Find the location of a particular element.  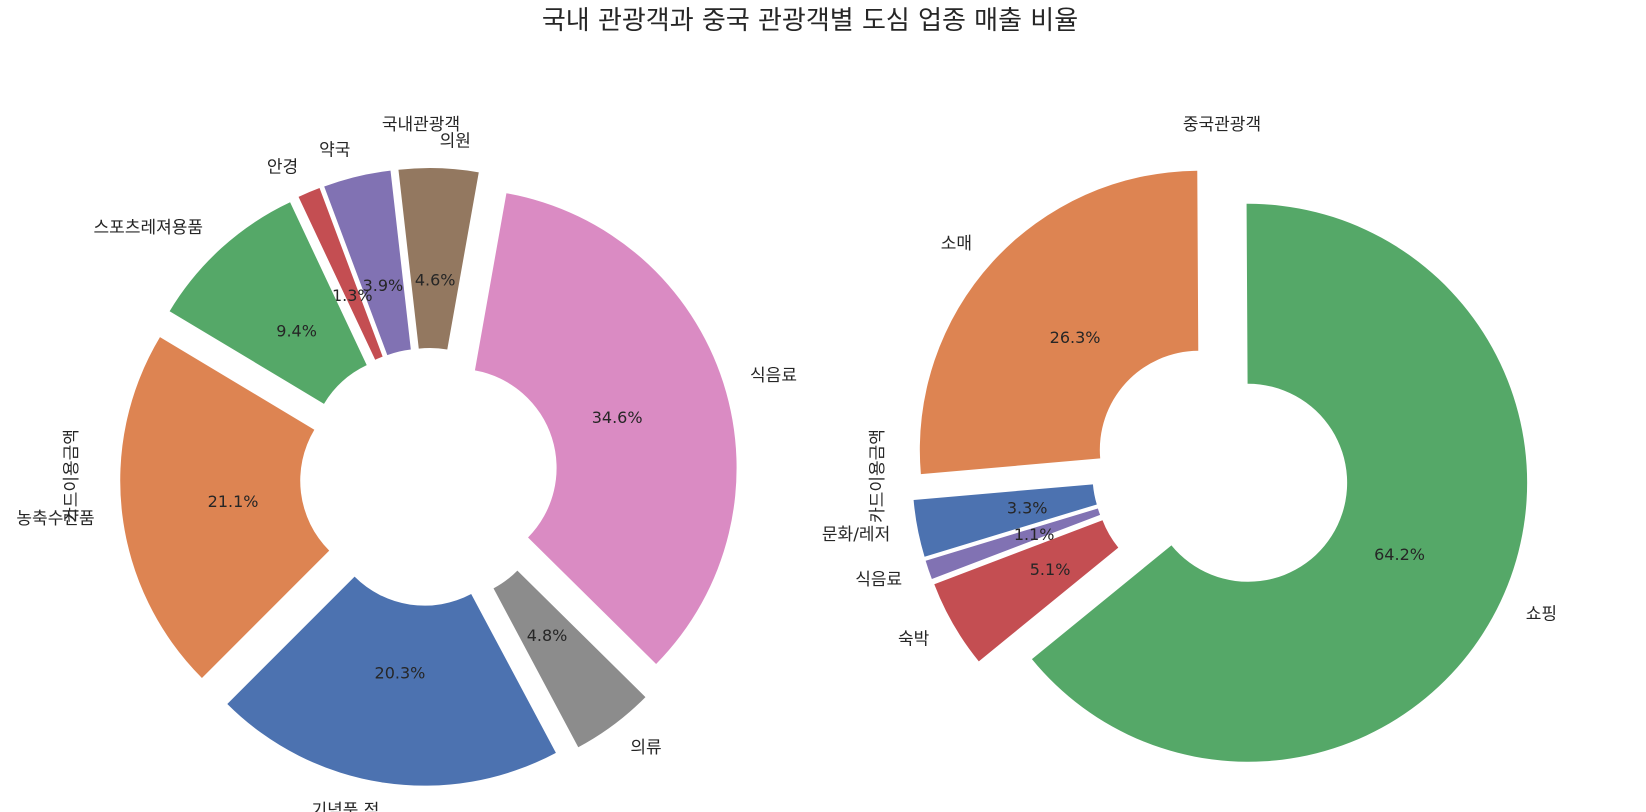

slice-percent-china-2: 5.1% is located at coordinates (1050, 569).